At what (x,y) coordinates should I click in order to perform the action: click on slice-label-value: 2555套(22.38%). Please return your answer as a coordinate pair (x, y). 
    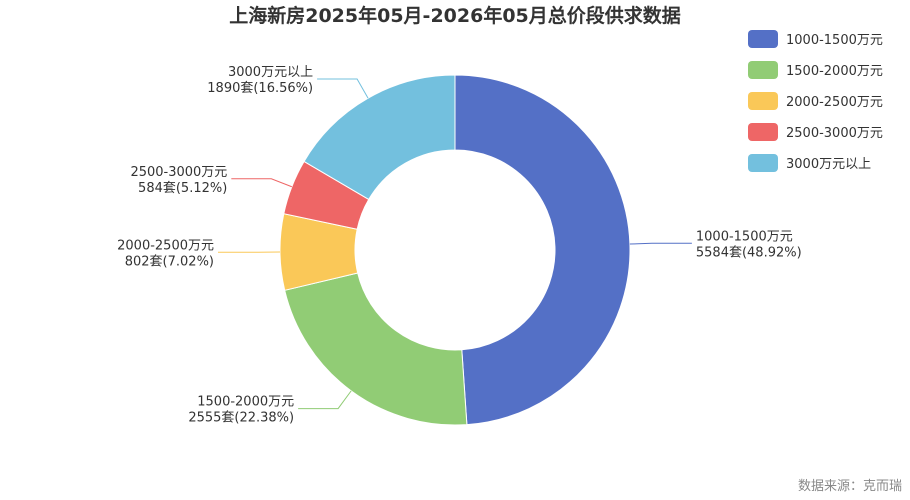
    Looking at the image, I should click on (241, 418).